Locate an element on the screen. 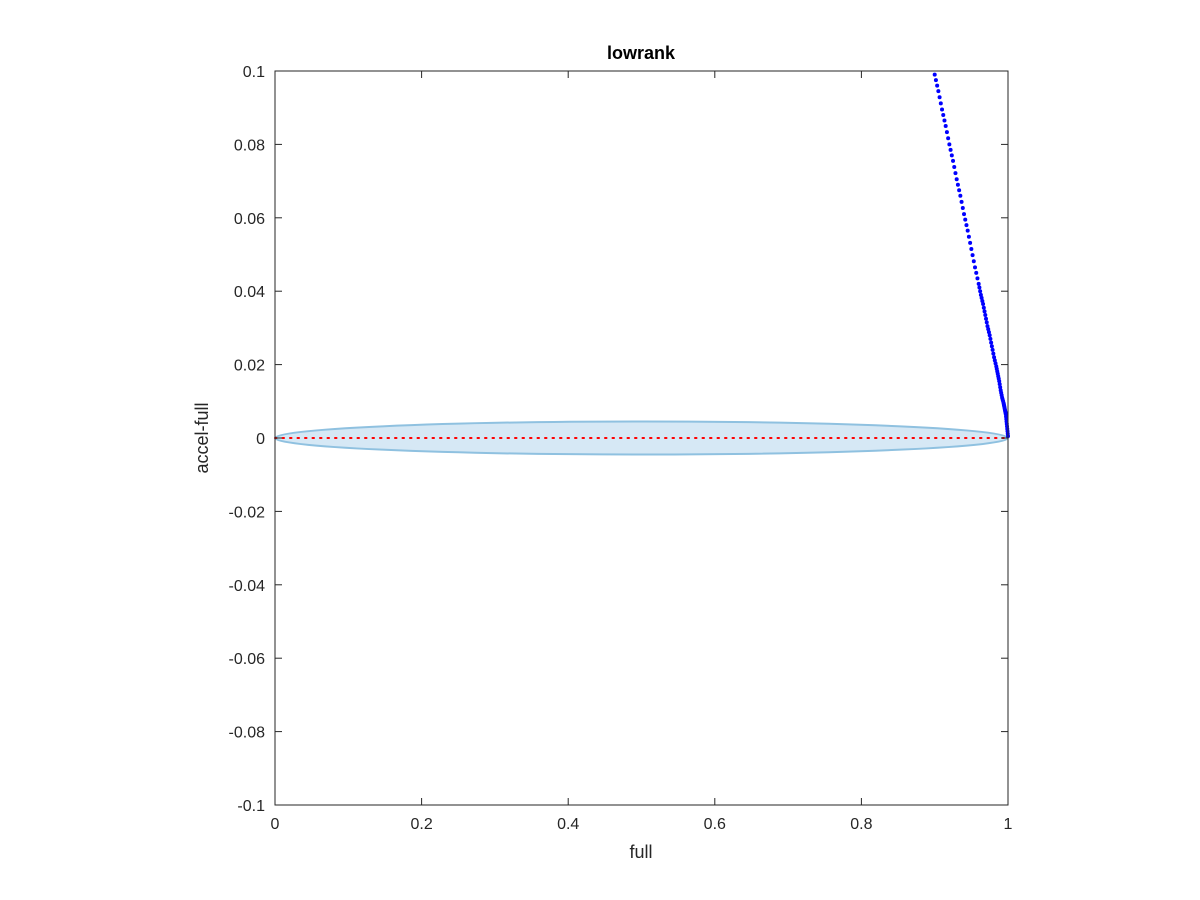 The width and height of the screenshot is (1200, 900). y-tick-label: -0.02 is located at coordinates (247, 512).